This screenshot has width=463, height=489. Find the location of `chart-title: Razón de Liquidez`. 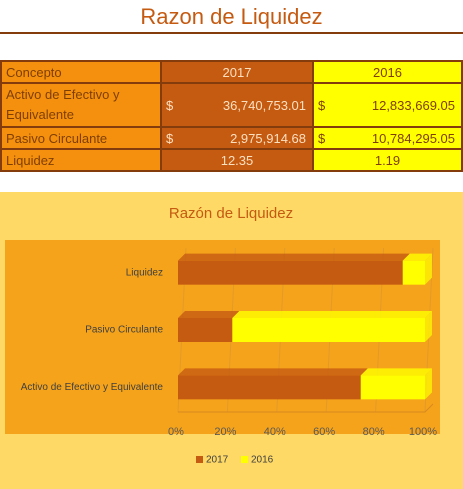

chart-title: Razón de Liquidez is located at coordinates (231, 213).